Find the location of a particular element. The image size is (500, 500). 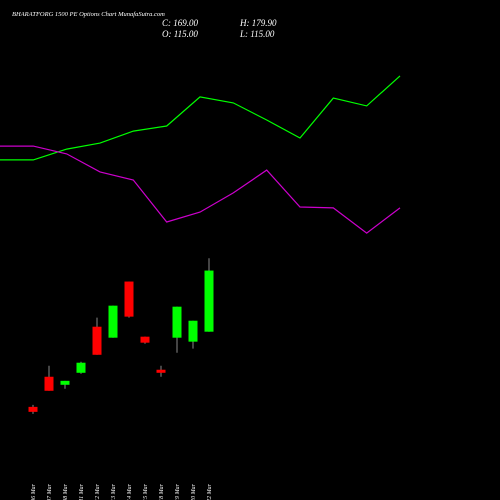

x-tick-label: 08 Mar is located at coordinates (66, 491).